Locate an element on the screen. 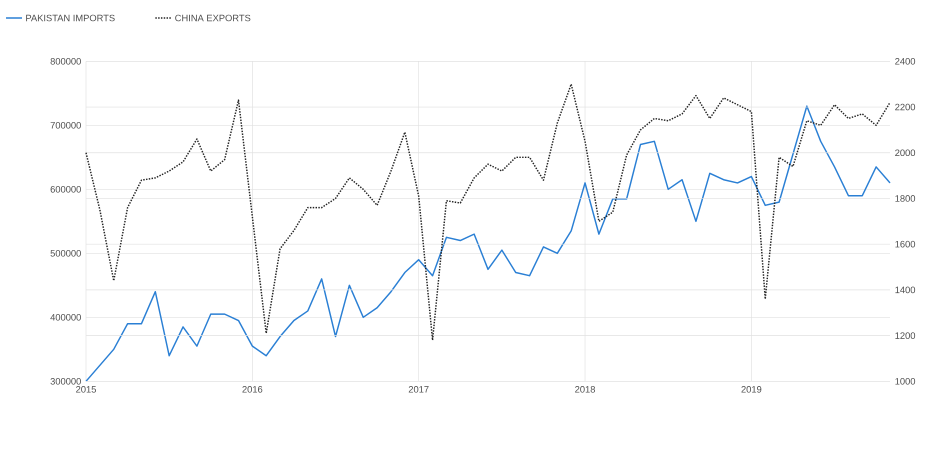 The image size is (935, 452). y2-tick-label: 2000 is located at coordinates (905, 152).